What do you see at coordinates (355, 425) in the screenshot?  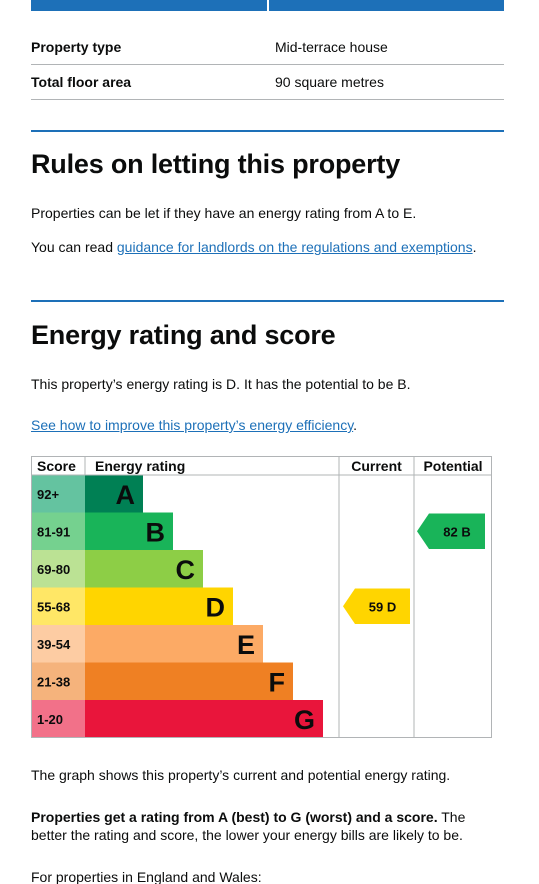 I see `improve-suffix: .` at bounding box center [355, 425].